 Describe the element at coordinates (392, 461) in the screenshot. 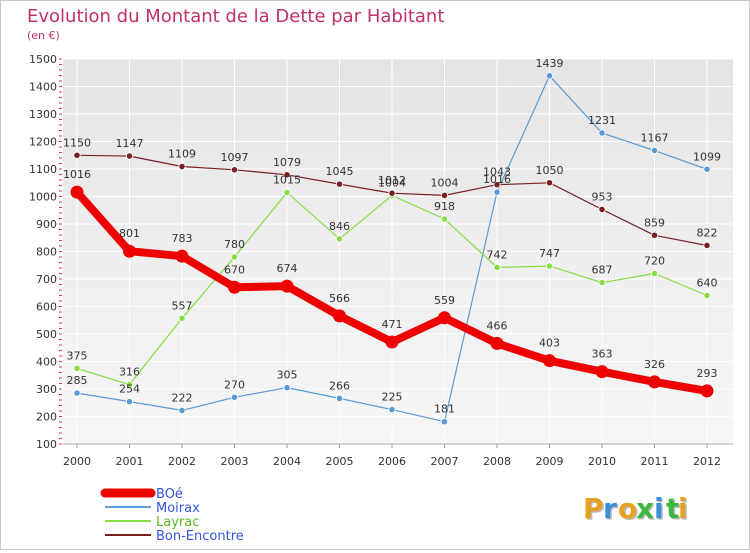

I see `x-tick-label: 2006` at that location.